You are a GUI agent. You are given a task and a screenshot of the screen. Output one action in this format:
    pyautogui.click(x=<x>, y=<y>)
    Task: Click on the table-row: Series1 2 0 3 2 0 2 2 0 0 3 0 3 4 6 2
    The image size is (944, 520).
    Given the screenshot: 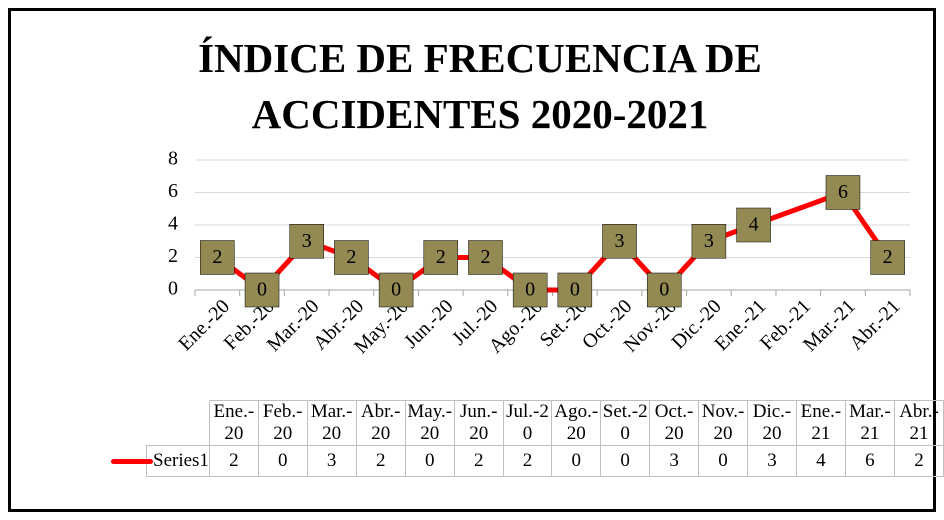 What is the action you would take?
    pyautogui.click(x=527, y=461)
    